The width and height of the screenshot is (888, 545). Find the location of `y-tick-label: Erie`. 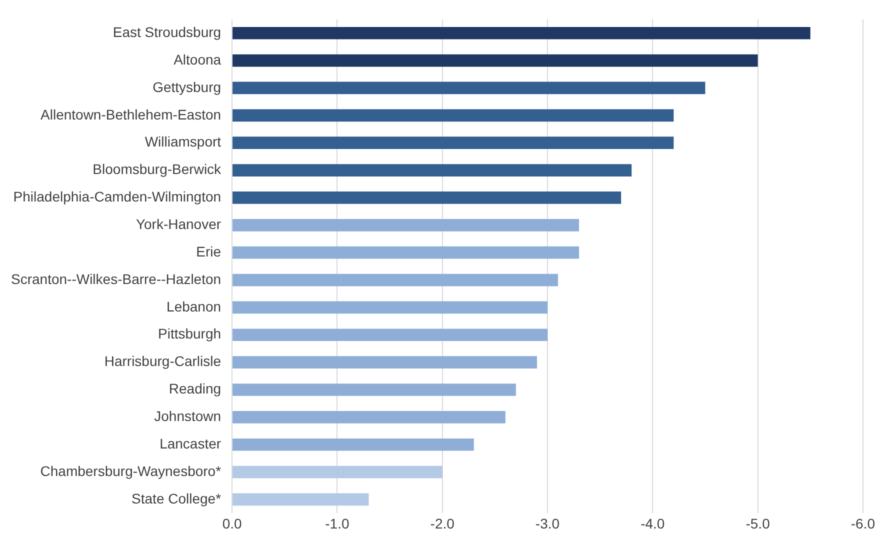

y-tick-label: Erie is located at coordinates (209, 251).